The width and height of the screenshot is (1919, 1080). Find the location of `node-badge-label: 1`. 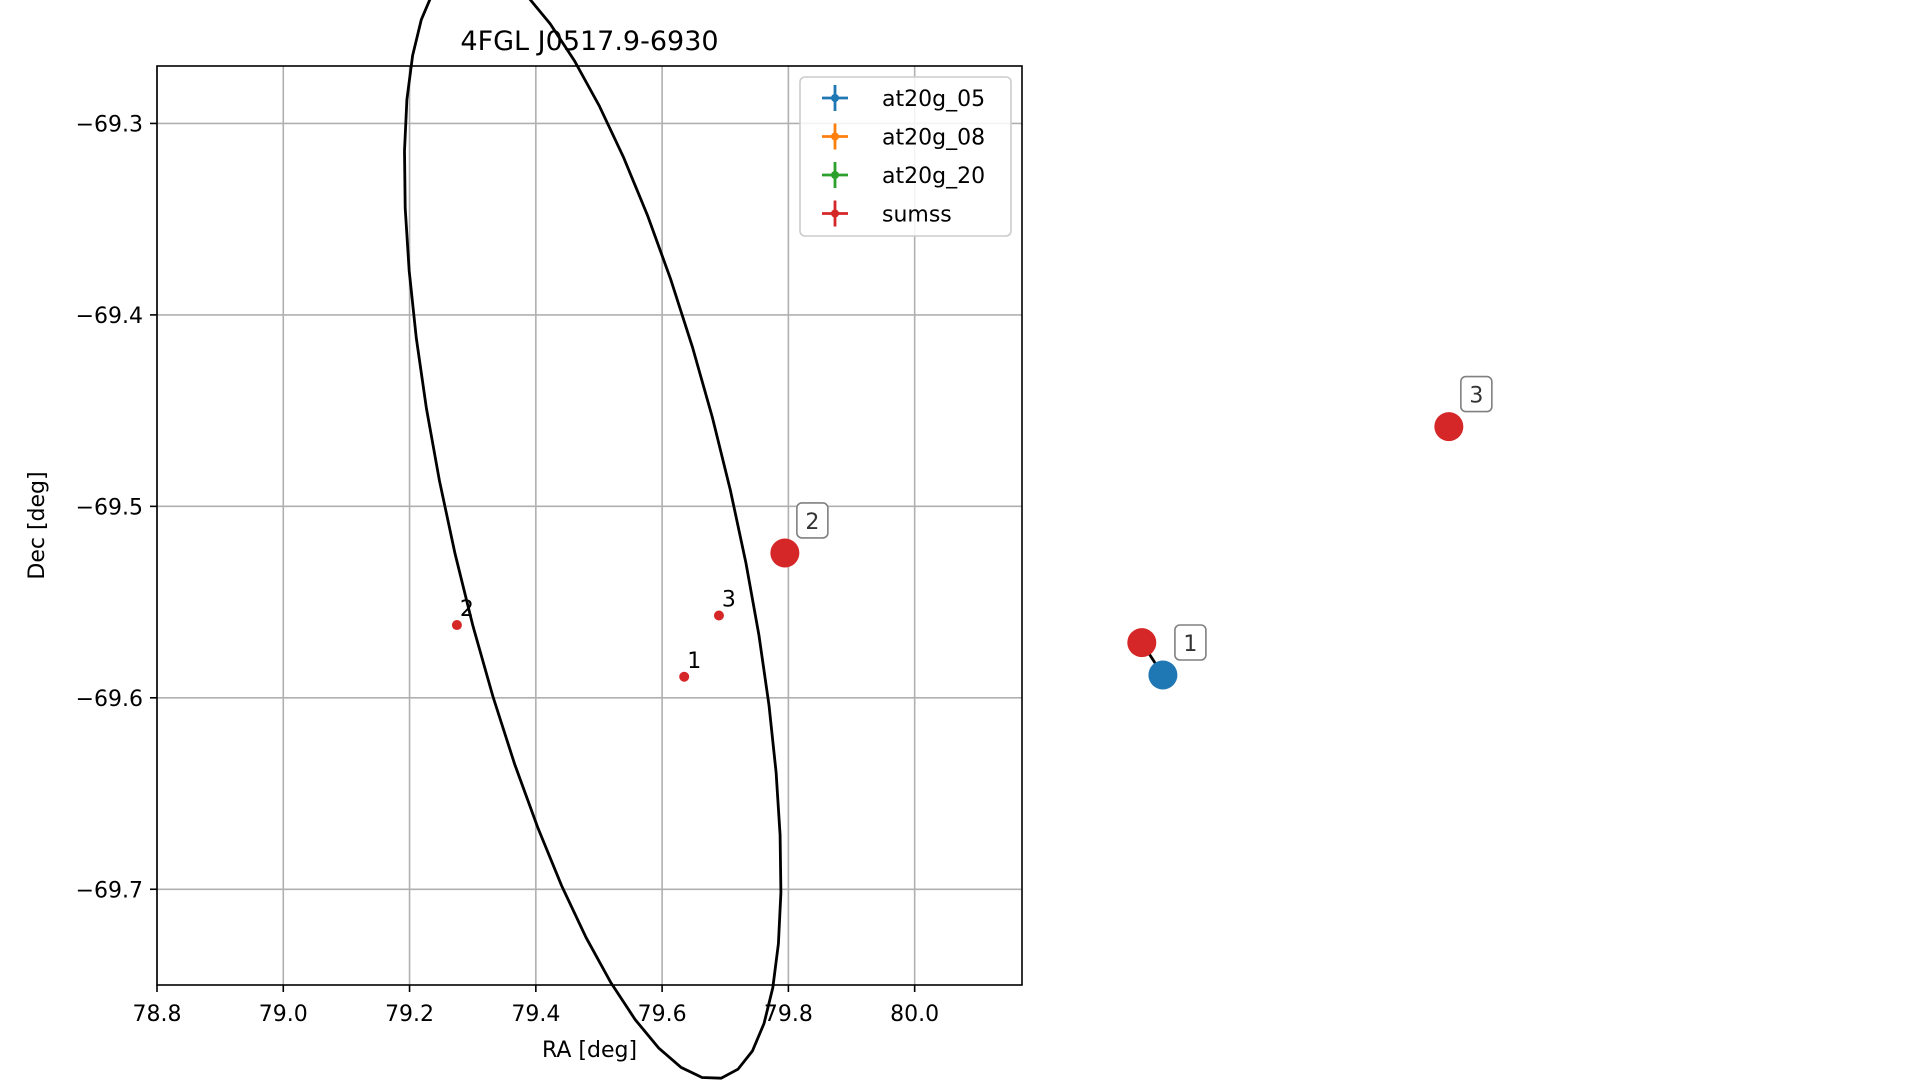

node-badge-label: 1 is located at coordinates (1190, 644).